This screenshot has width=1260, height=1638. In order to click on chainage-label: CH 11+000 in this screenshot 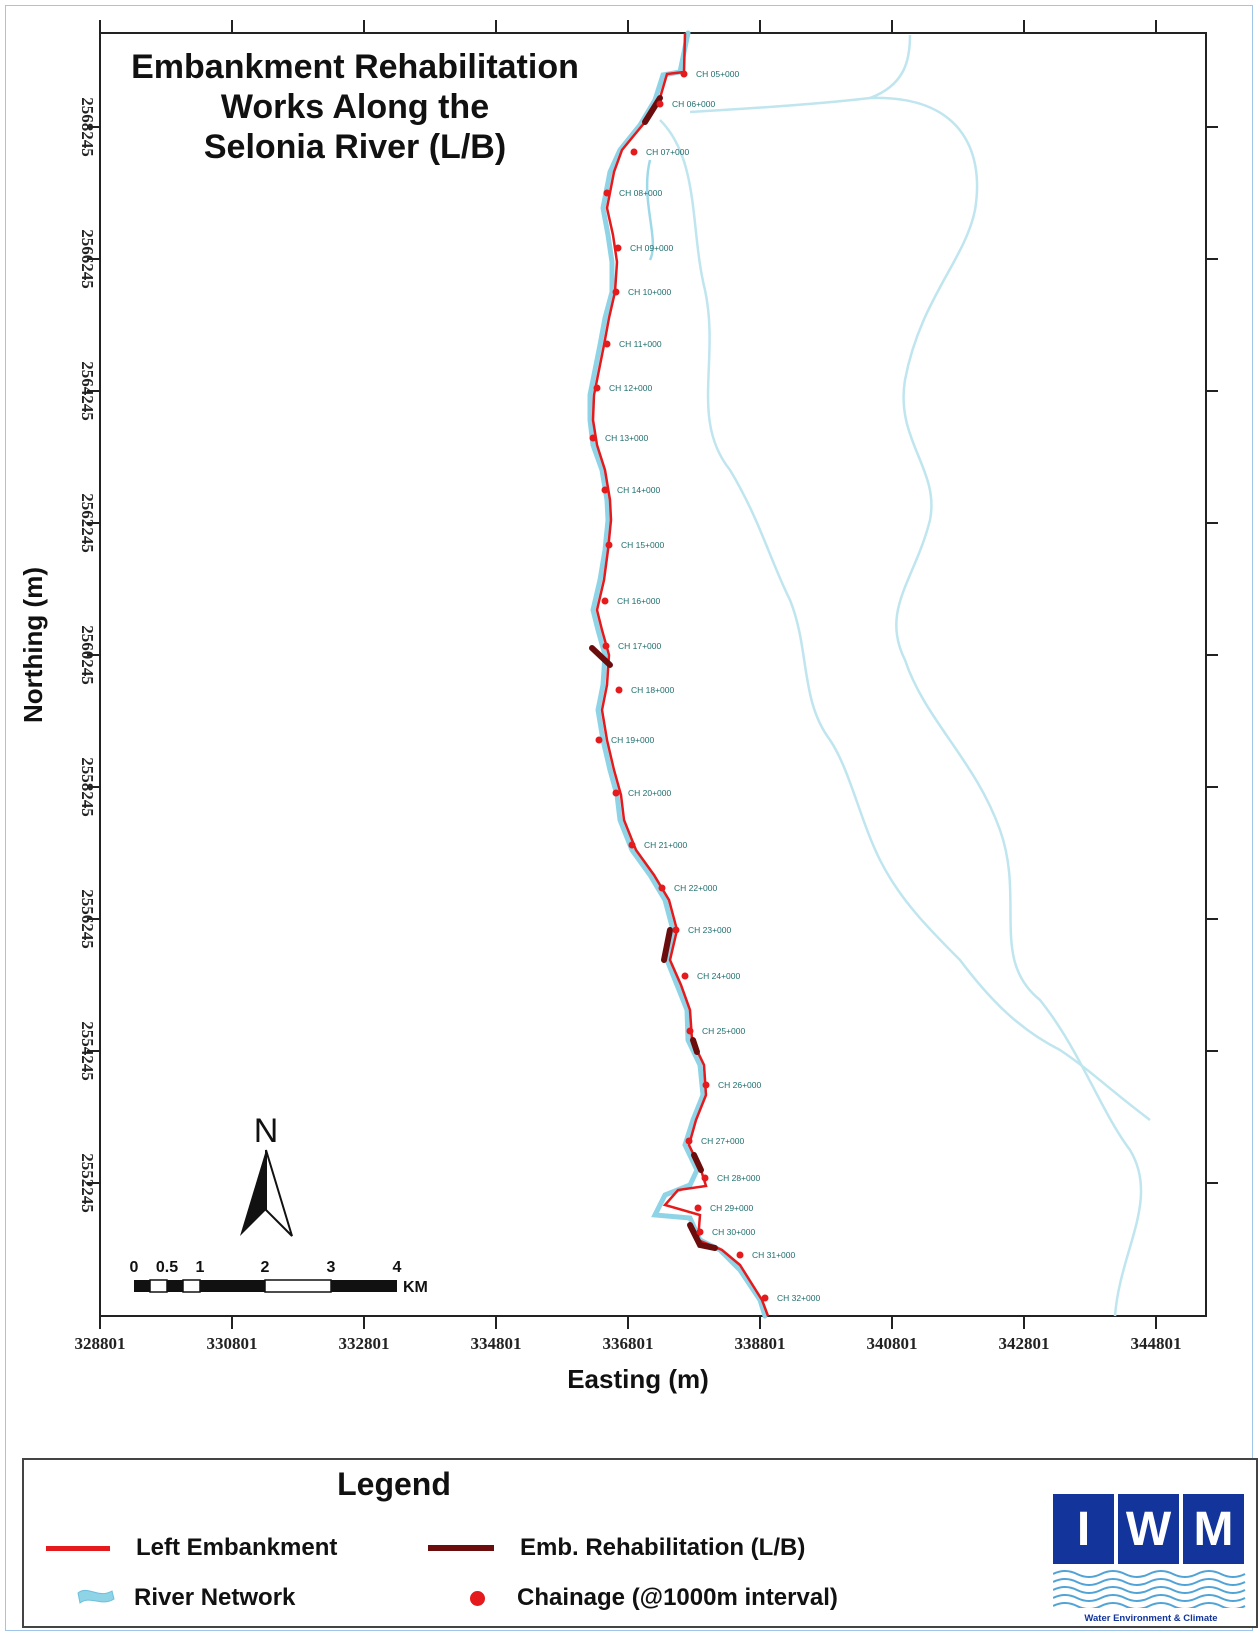, I will do `click(640, 344)`.